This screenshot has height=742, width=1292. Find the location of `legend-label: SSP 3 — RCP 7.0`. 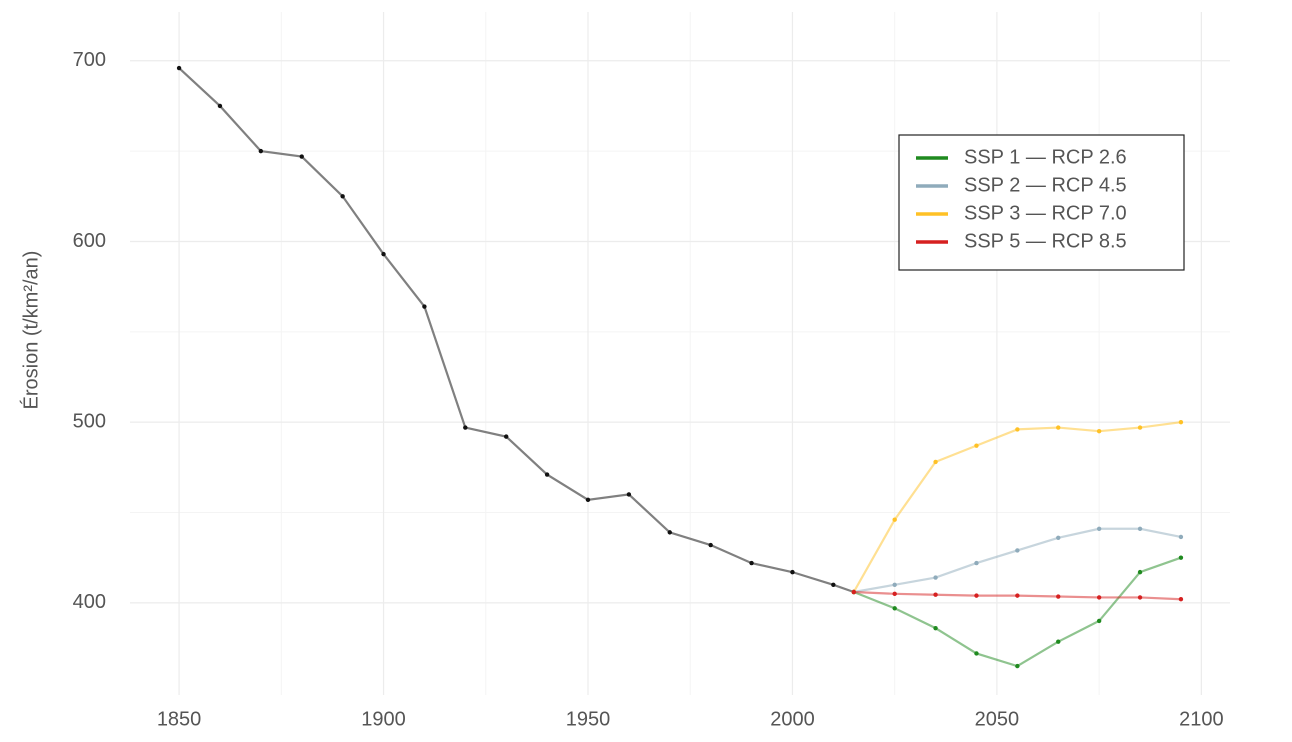

legend-label: SSP 3 — RCP 7.0 is located at coordinates (1045, 213).